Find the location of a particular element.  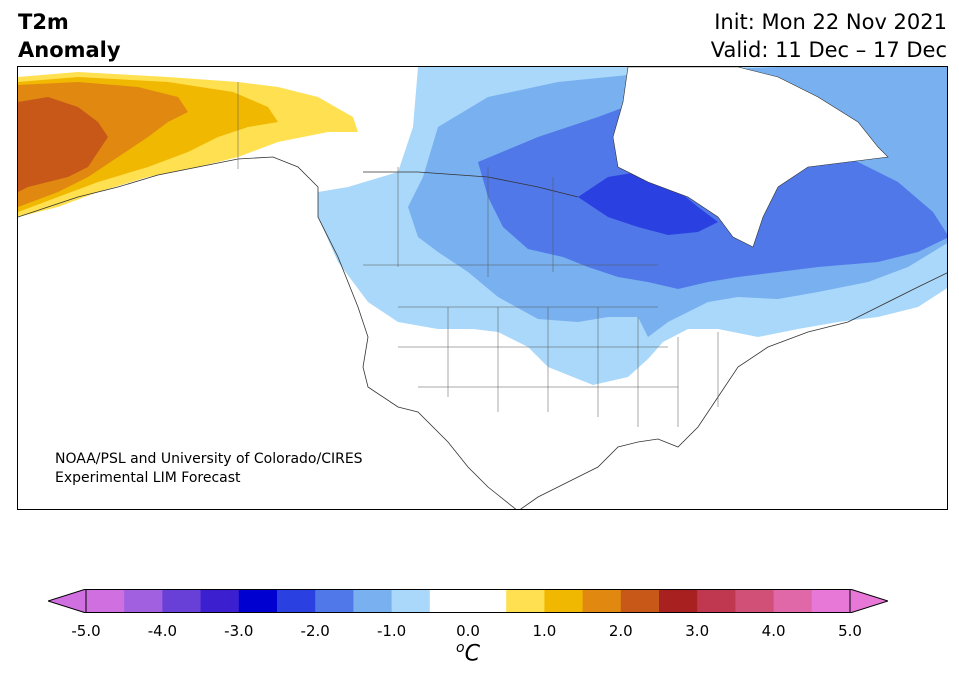

colorbar-tick-label: -2.0 is located at coordinates (315, 631).